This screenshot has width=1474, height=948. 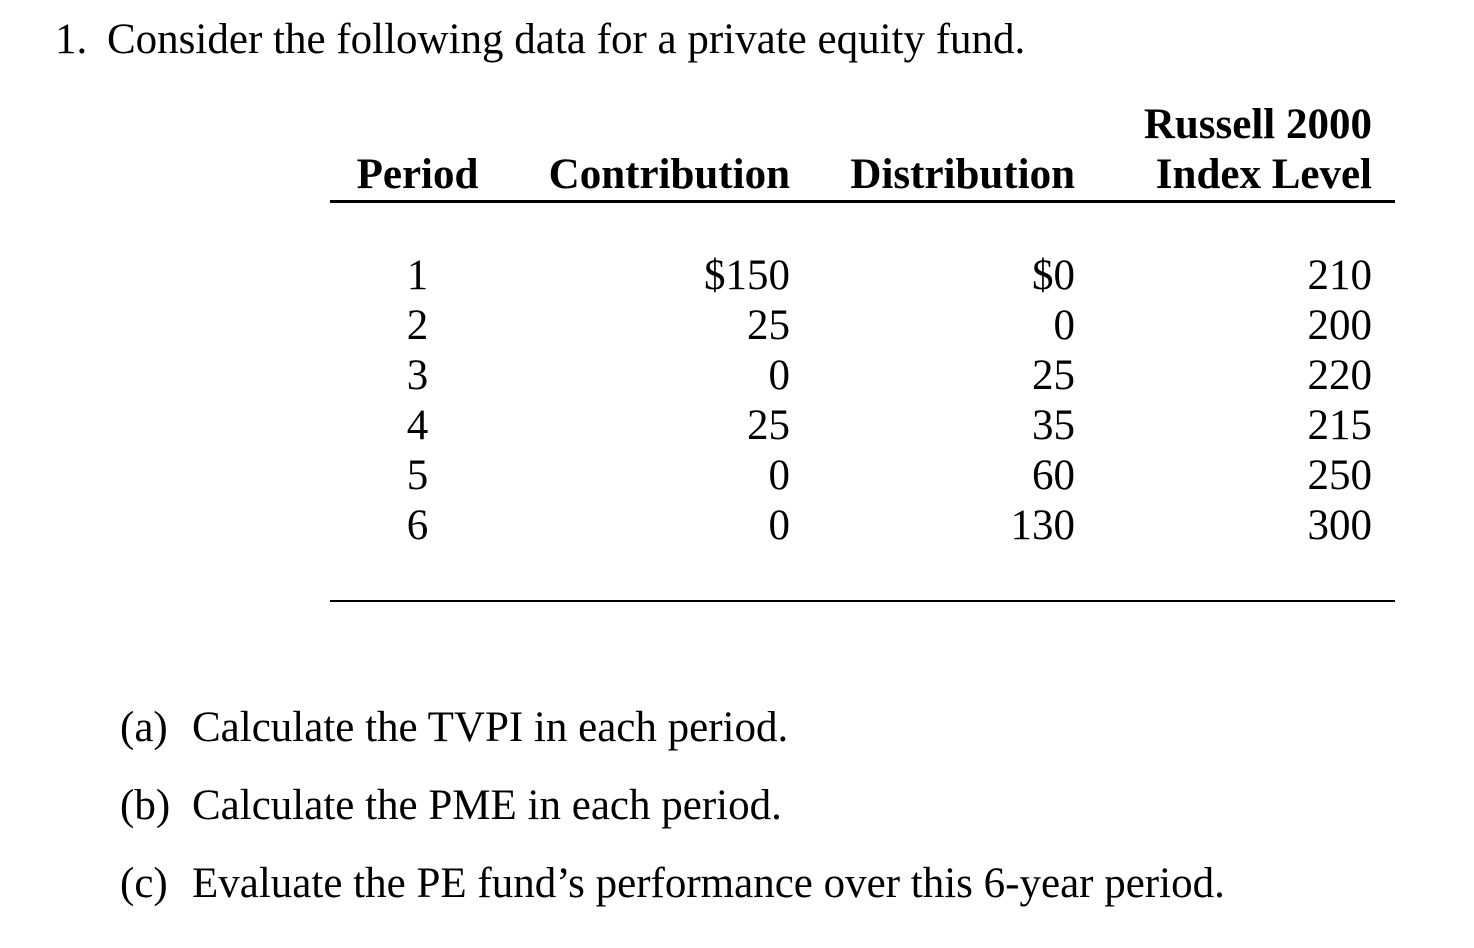 What do you see at coordinates (417, 176) in the screenshot?
I see `column-header-period: Period` at bounding box center [417, 176].